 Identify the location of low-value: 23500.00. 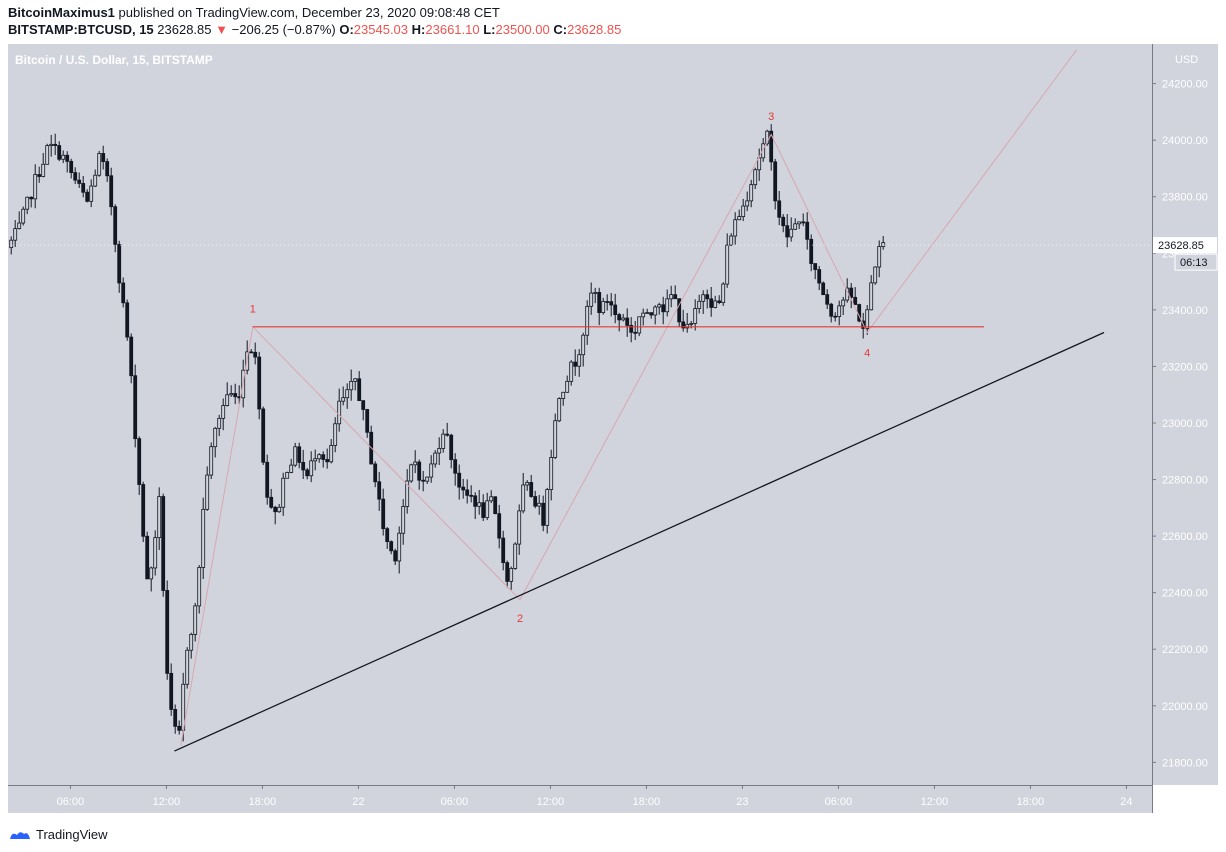
(522, 29).